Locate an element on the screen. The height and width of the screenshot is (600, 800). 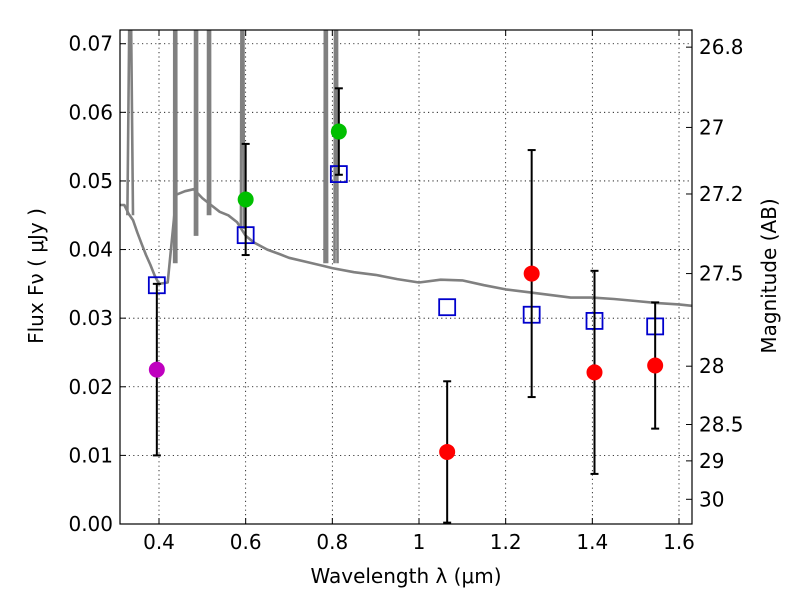
y2-tick-label: 30 is located at coordinates (711, 499).